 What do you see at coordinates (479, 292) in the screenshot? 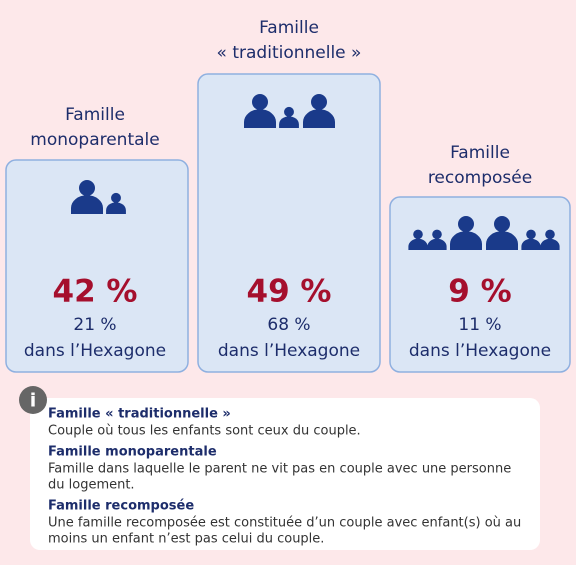
I see `family-share: 9 %` at bounding box center [479, 292].